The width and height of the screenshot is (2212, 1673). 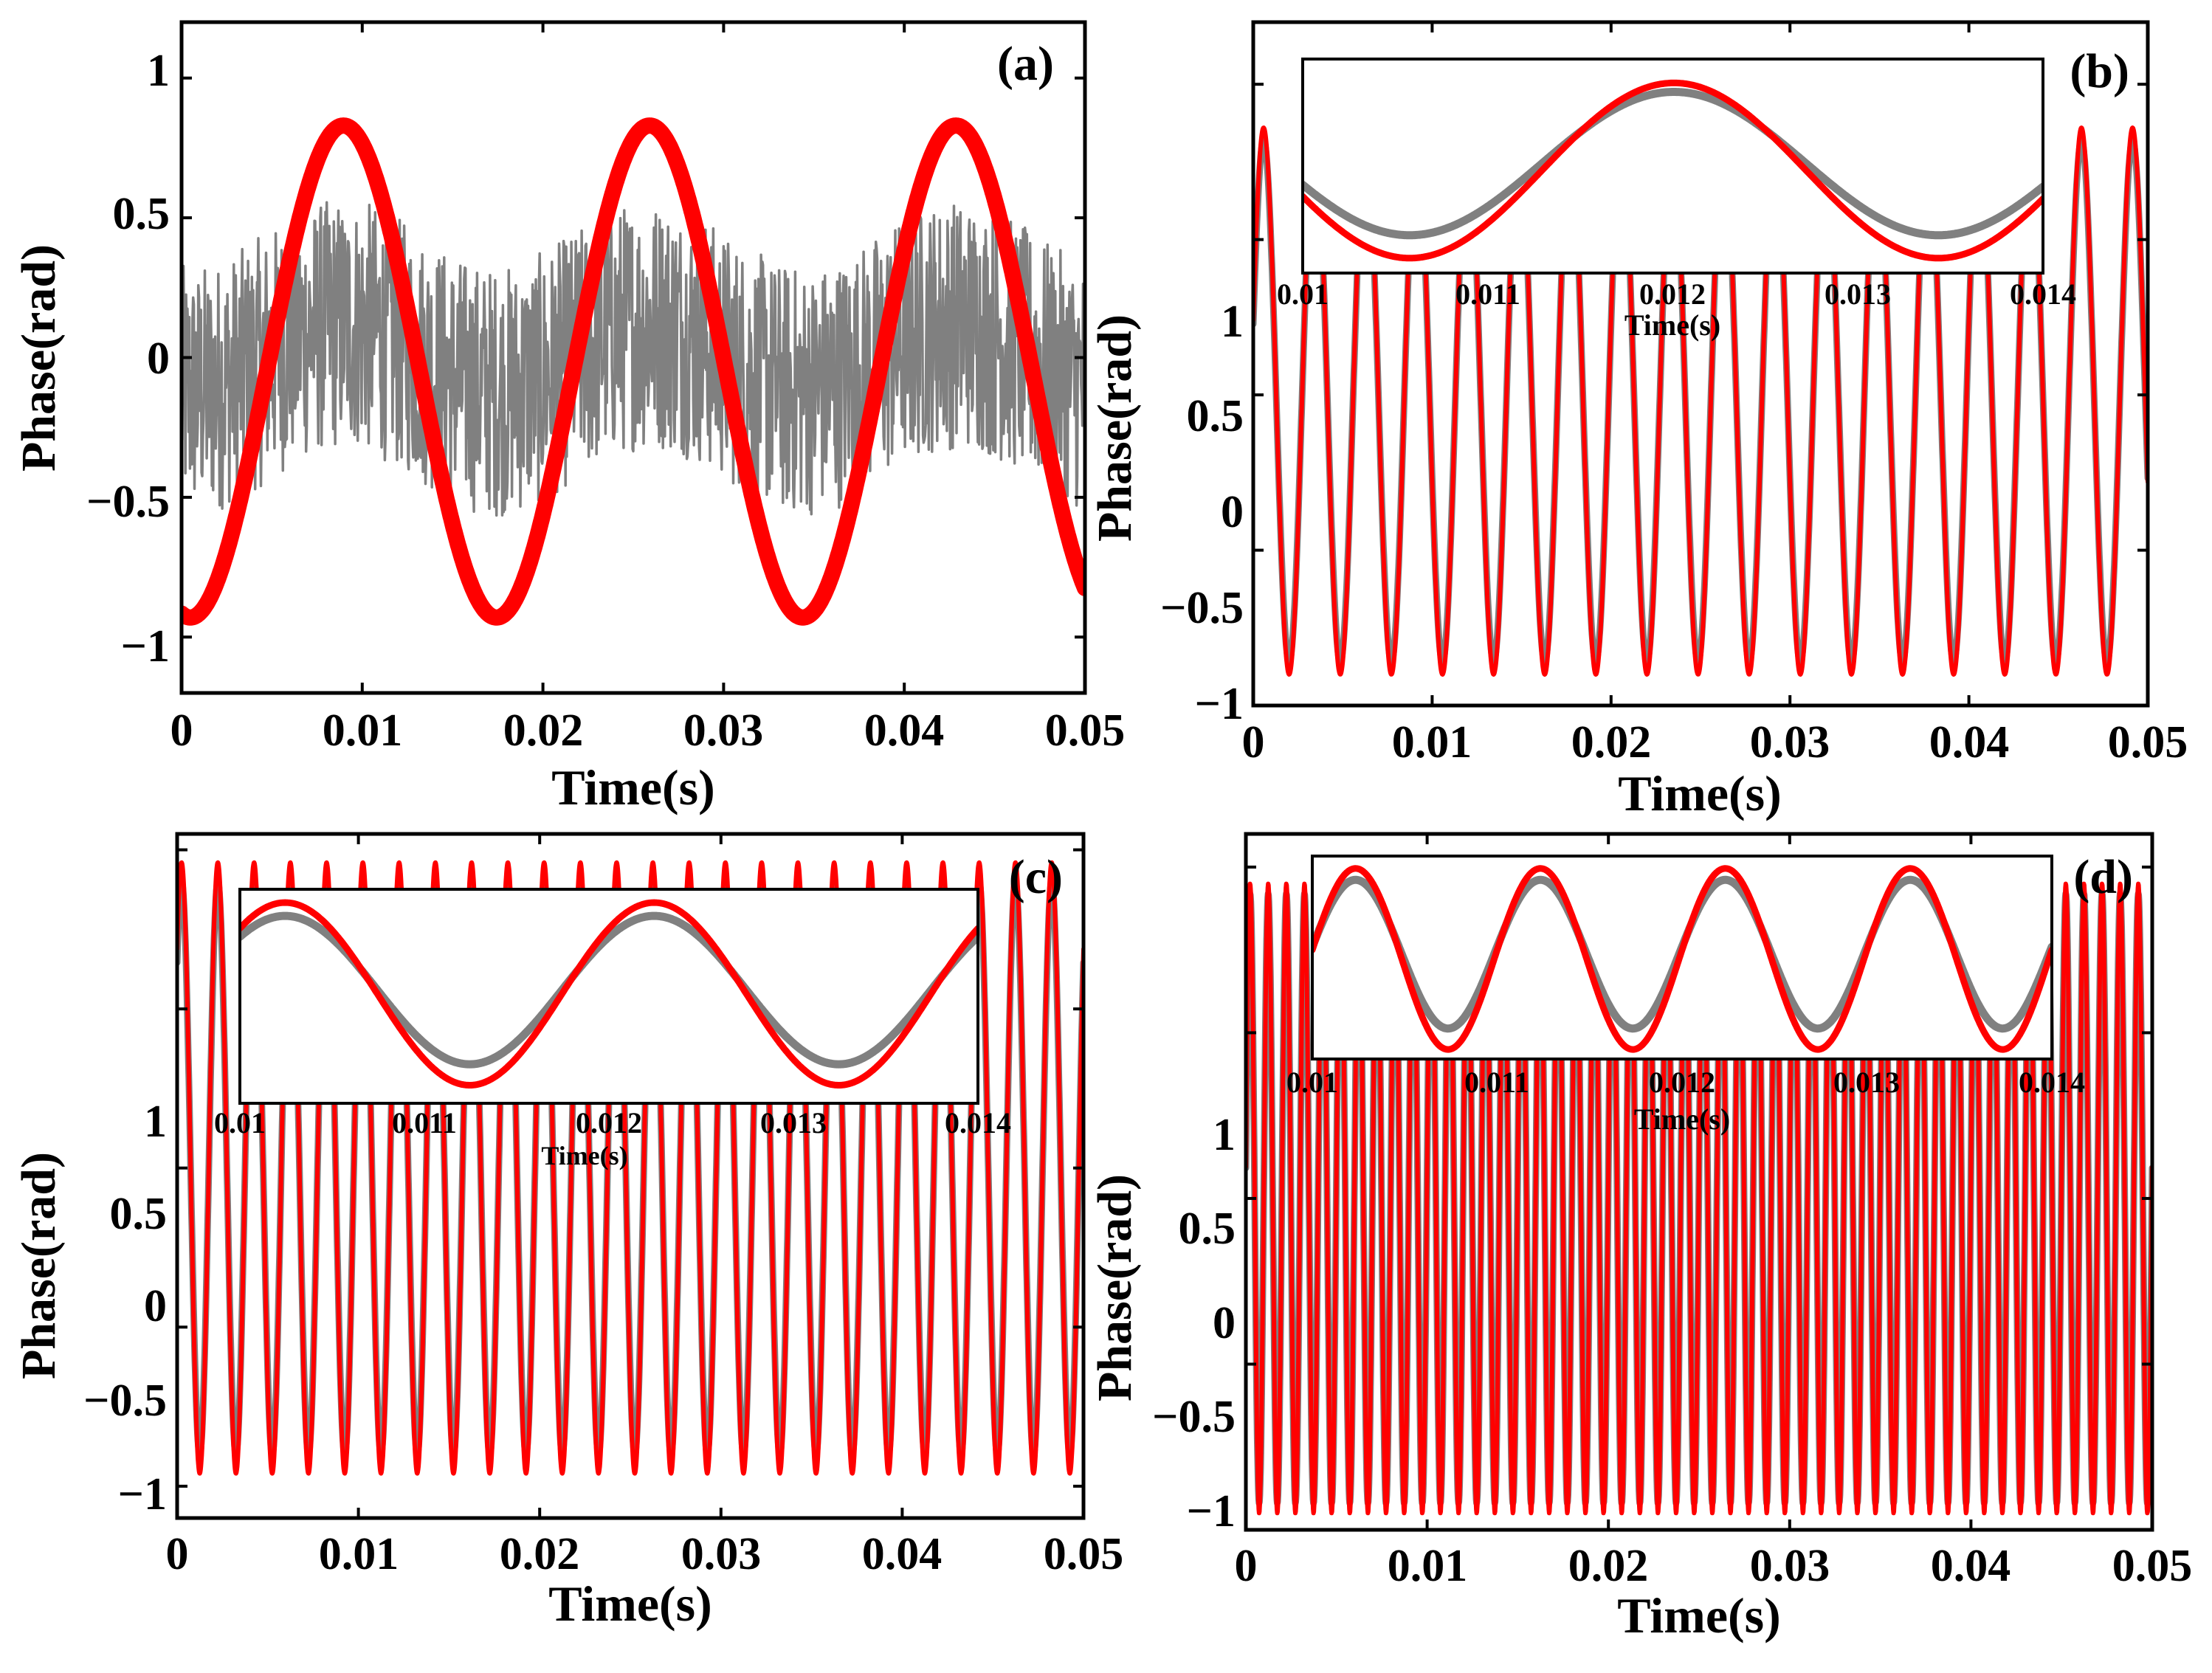 What do you see at coordinates (39, 358) in the screenshot?
I see `y-label-a: Phase(rad)` at bounding box center [39, 358].